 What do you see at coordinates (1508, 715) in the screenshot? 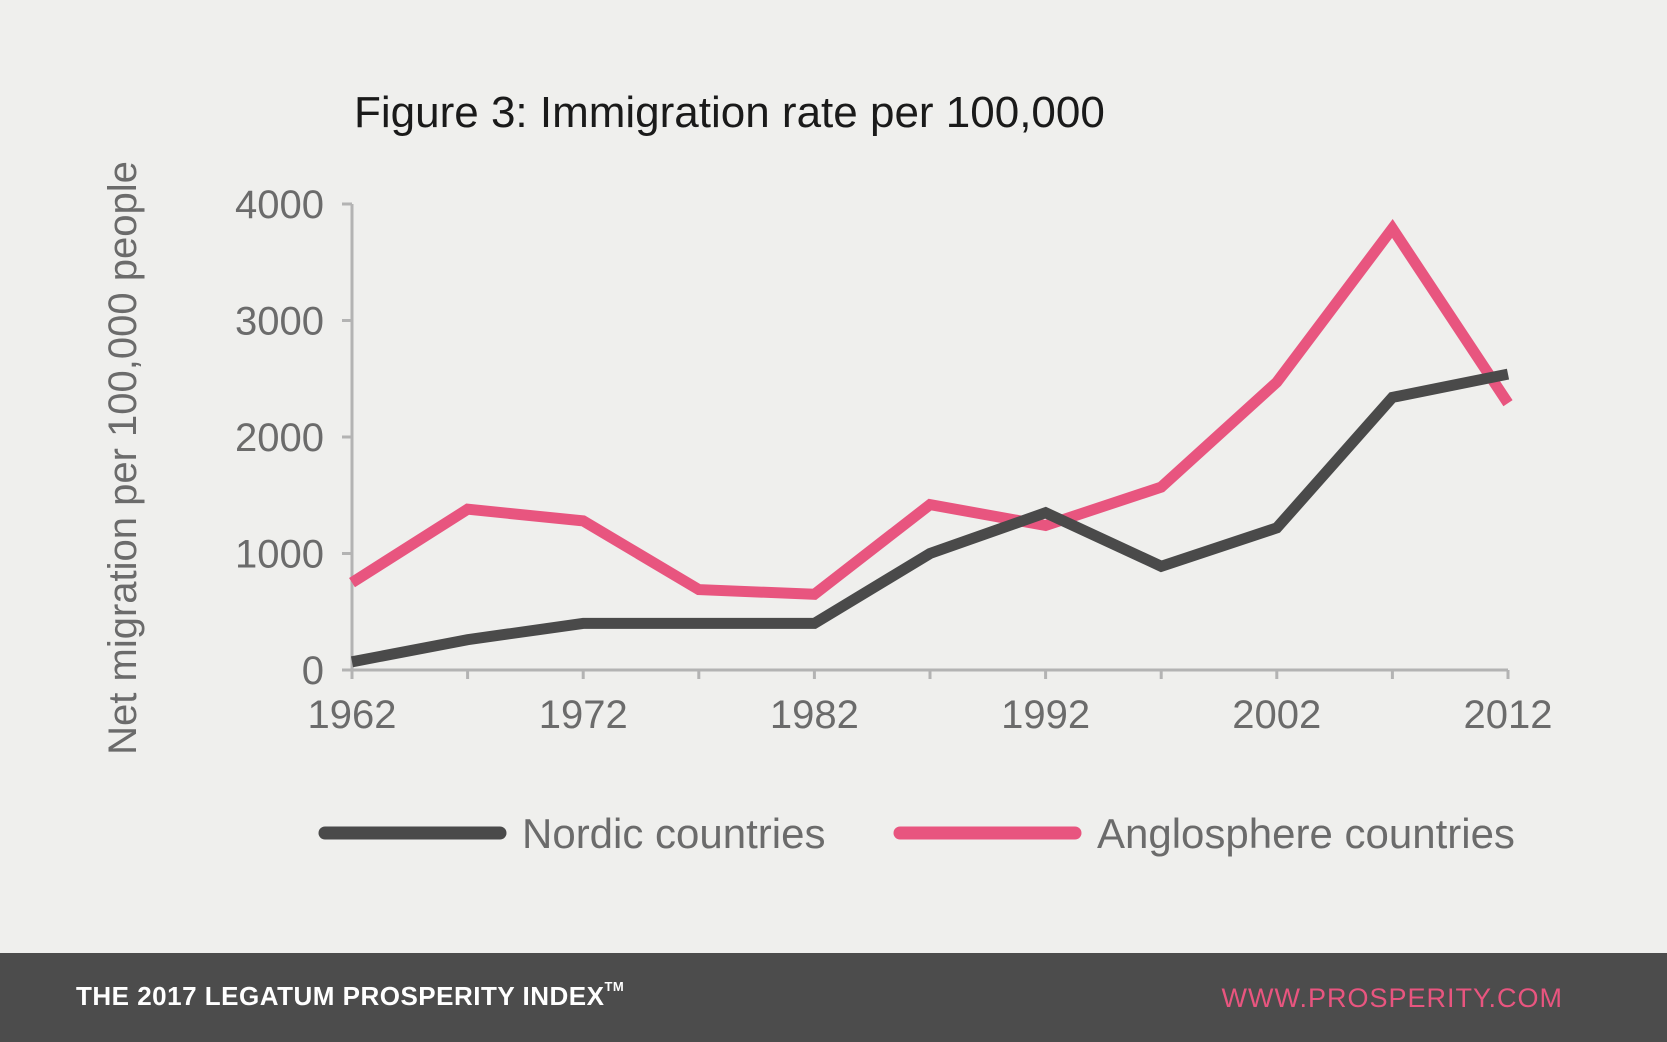
I see `x-tick-label: 2012` at bounding box center [1508, 715].